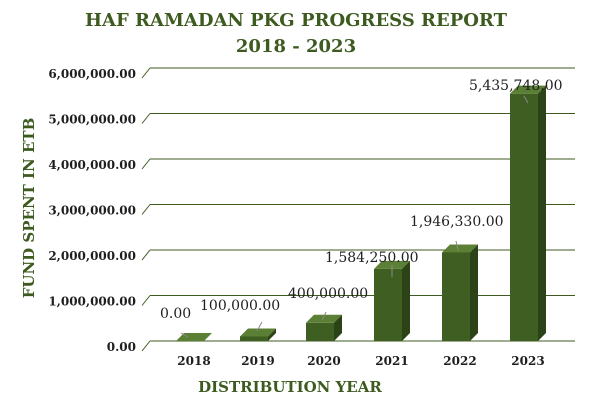 The image size is (600, 400). What do you see at coordinates (193, 361) in the screenshot?
I see `x-tick-label: 2018` at bounding box center [193, 361].